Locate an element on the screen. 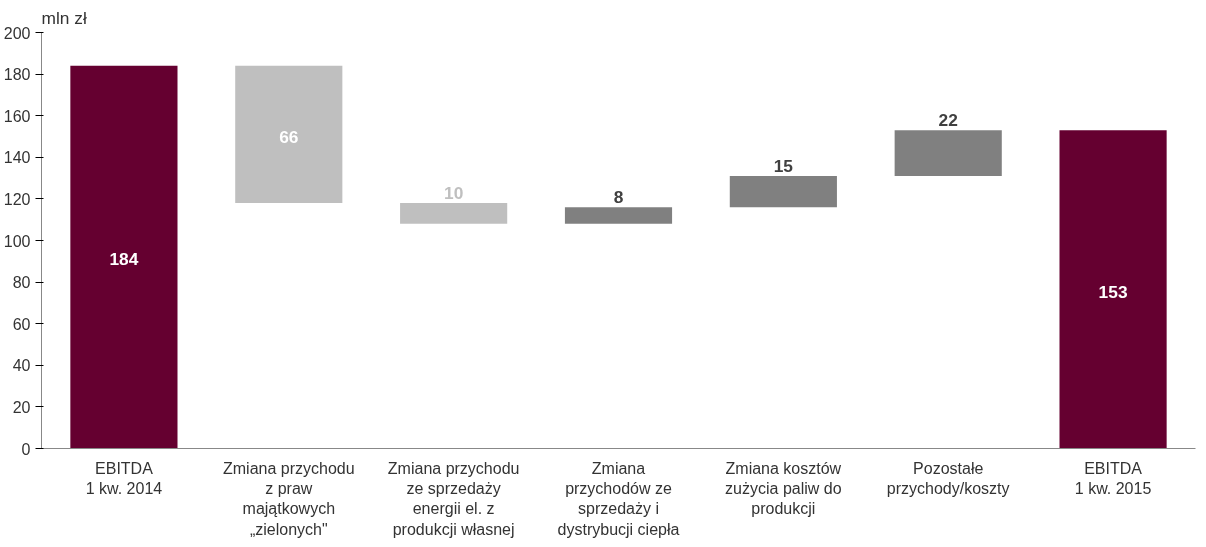 The height and width of the screenshot is (547, 1206). x-tick-label: EBITDA 1 kw. 2015 is located at coordinates (1113, 478).